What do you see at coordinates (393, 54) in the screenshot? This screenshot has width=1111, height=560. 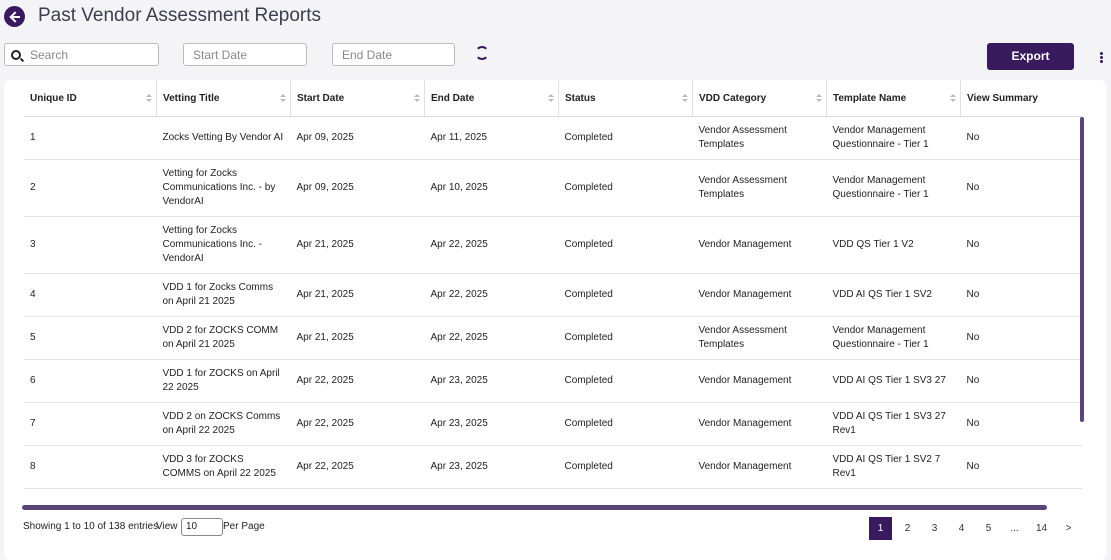 I see `end-date-input: End Date` at bounding box center [393, 54].